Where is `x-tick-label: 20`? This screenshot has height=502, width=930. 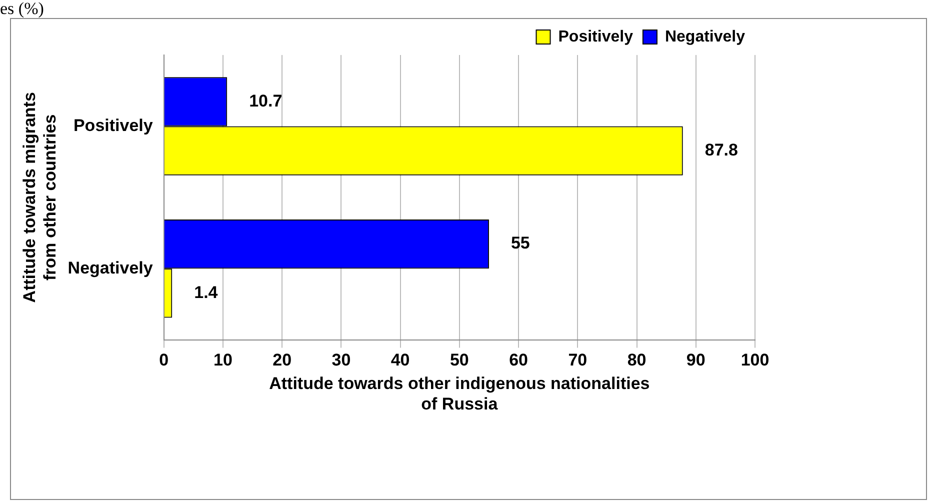 x-tick-label: 20 is located at coordinates (282, 360).